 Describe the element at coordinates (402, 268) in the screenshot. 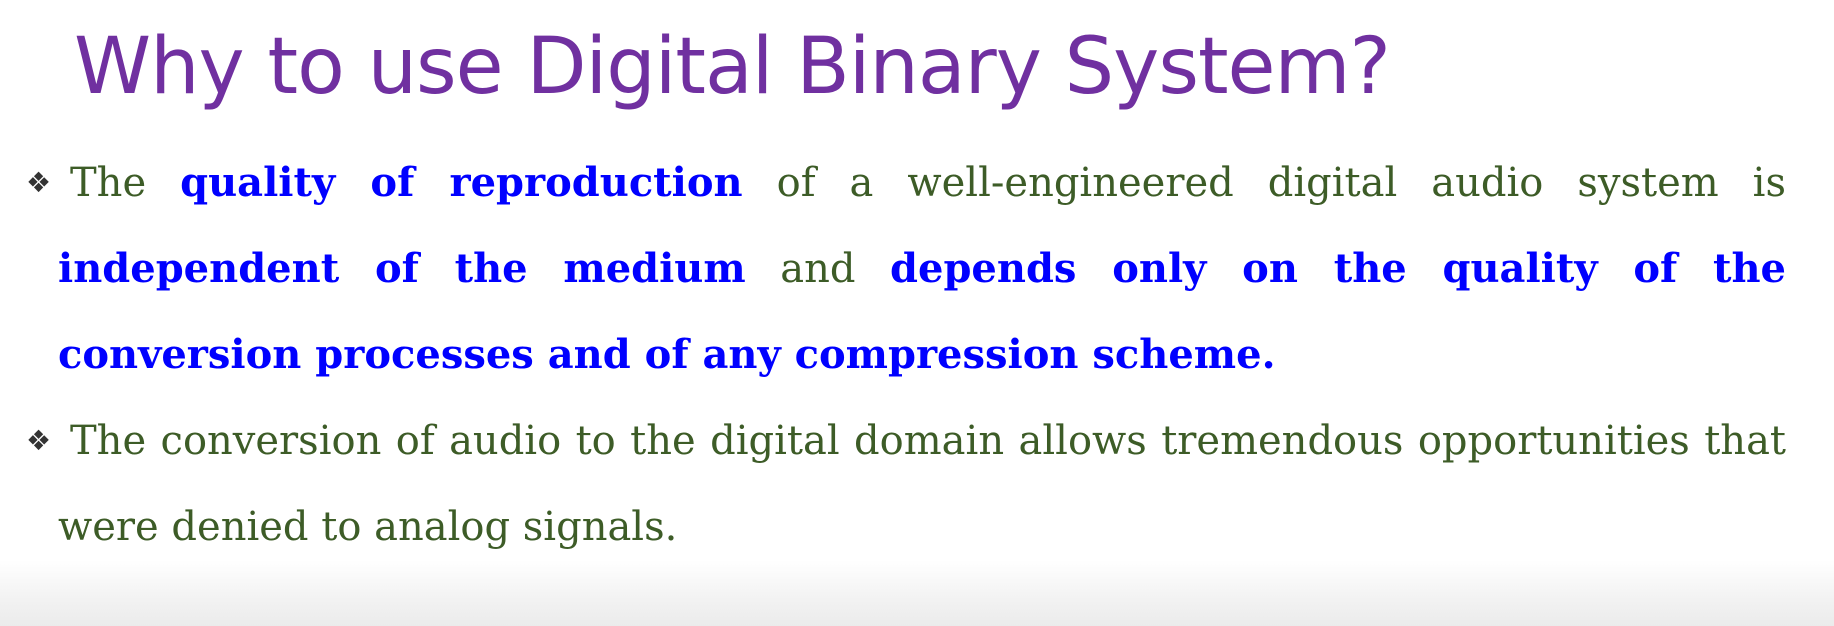

I see `bullet-emphasis-segment: independent of the medium` at that location.